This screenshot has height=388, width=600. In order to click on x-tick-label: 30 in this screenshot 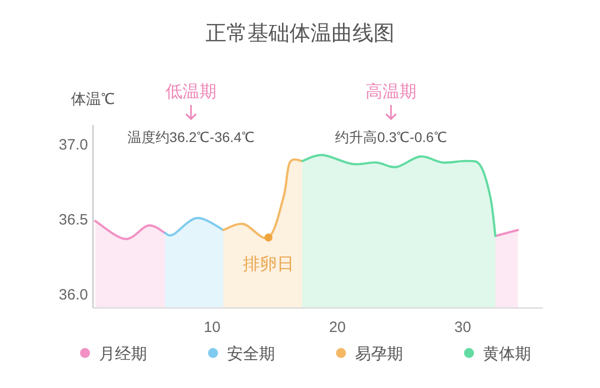, I will do `click(463, 327)`.